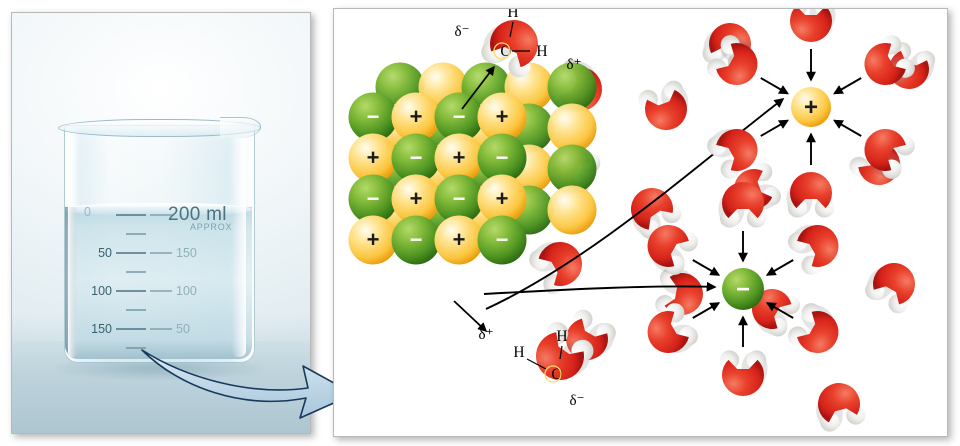 The height and width of the screenshot is (446, 960). I want to click on orientation-arrow, so click(470, 316).